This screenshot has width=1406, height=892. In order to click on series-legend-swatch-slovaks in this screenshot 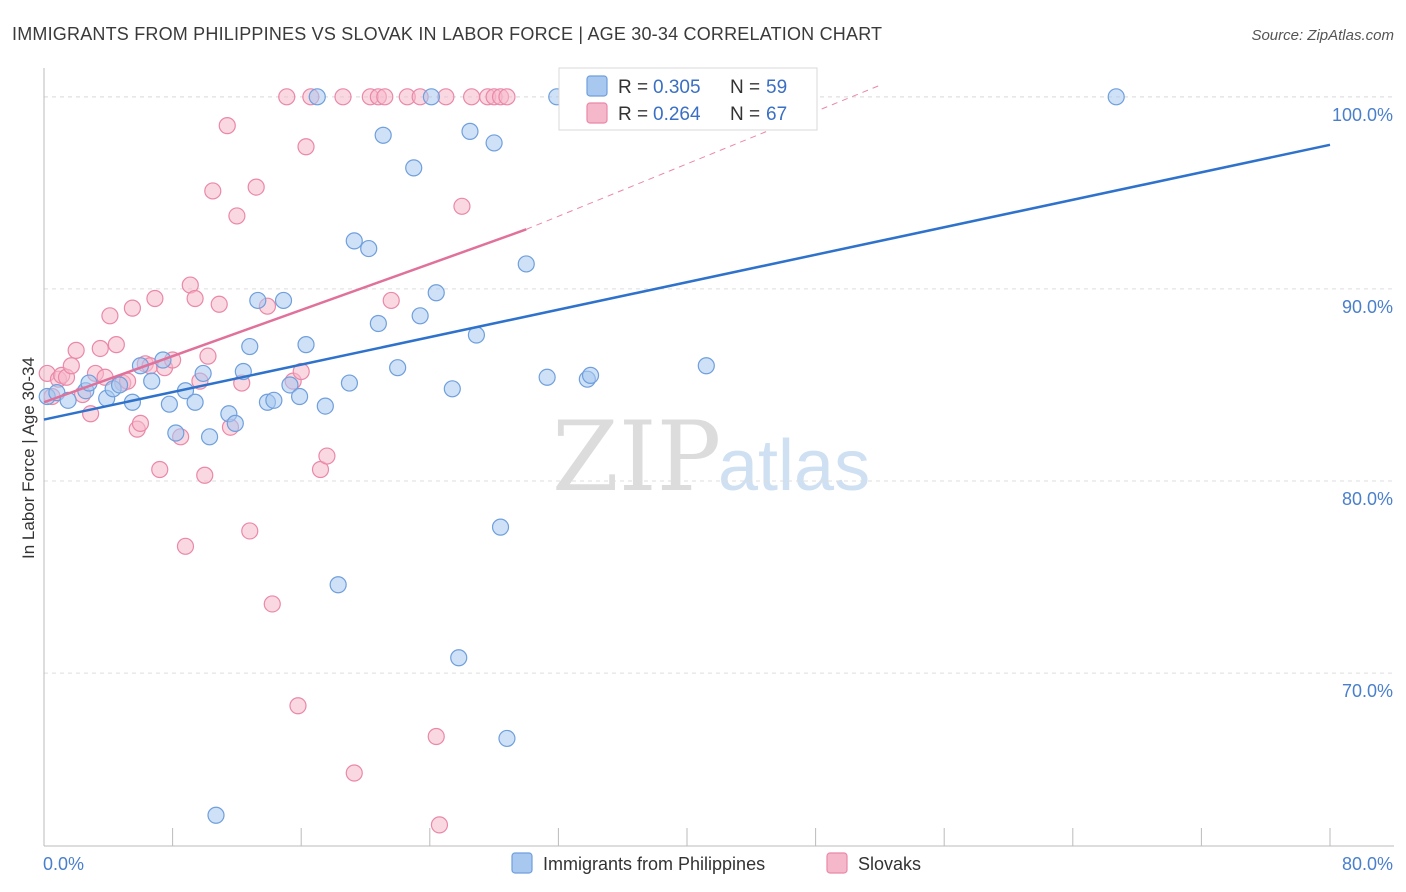, I will do `click(837, 863)`.